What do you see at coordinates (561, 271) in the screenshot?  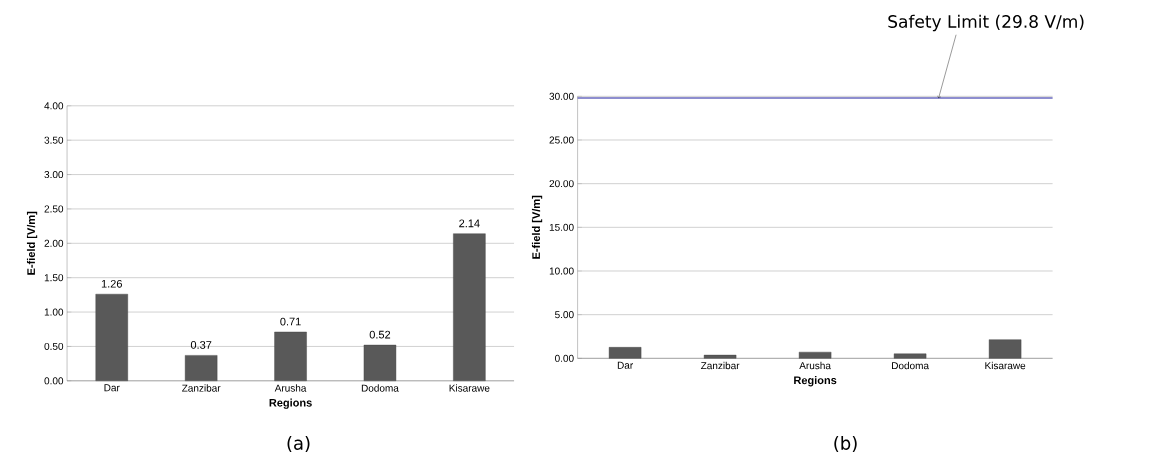 I see `y-tick-label: 10.00` at bounding box center [561, 271].